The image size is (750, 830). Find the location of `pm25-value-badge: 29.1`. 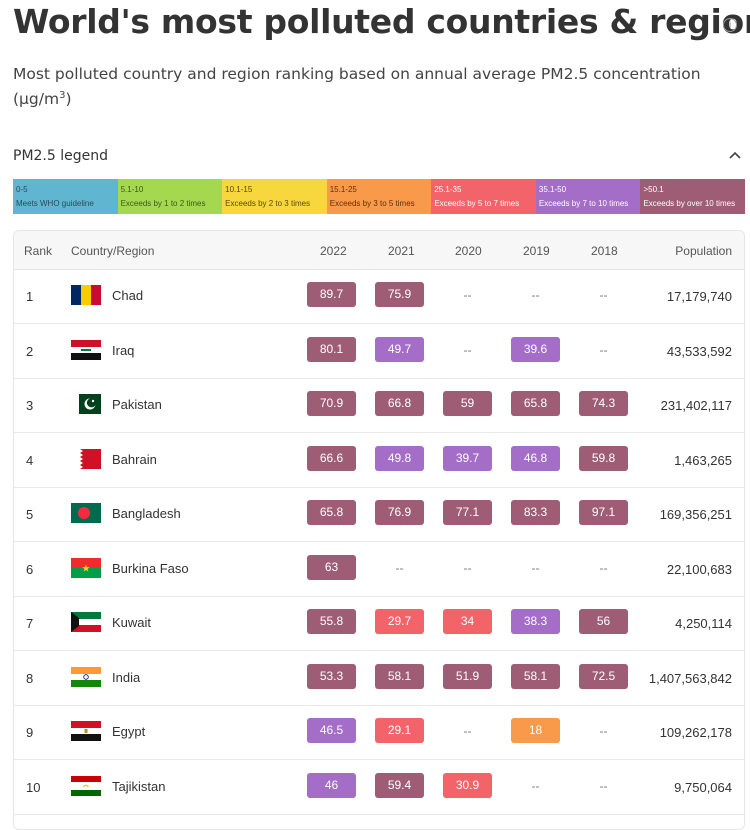

pm25-value-badge: 29.1 is located at coordinates (399, 730).